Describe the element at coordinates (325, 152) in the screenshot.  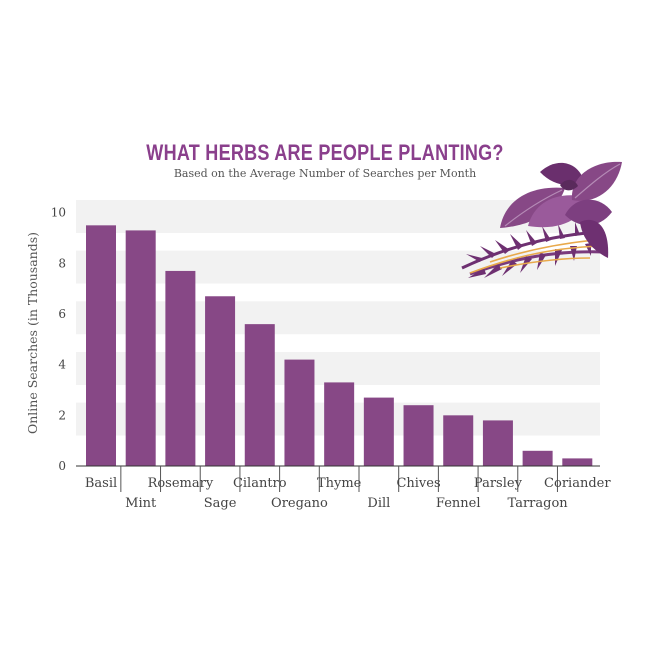
I see `chart-title: WHAT HERBS ARE PEOPLE PLANTING?` at that location.